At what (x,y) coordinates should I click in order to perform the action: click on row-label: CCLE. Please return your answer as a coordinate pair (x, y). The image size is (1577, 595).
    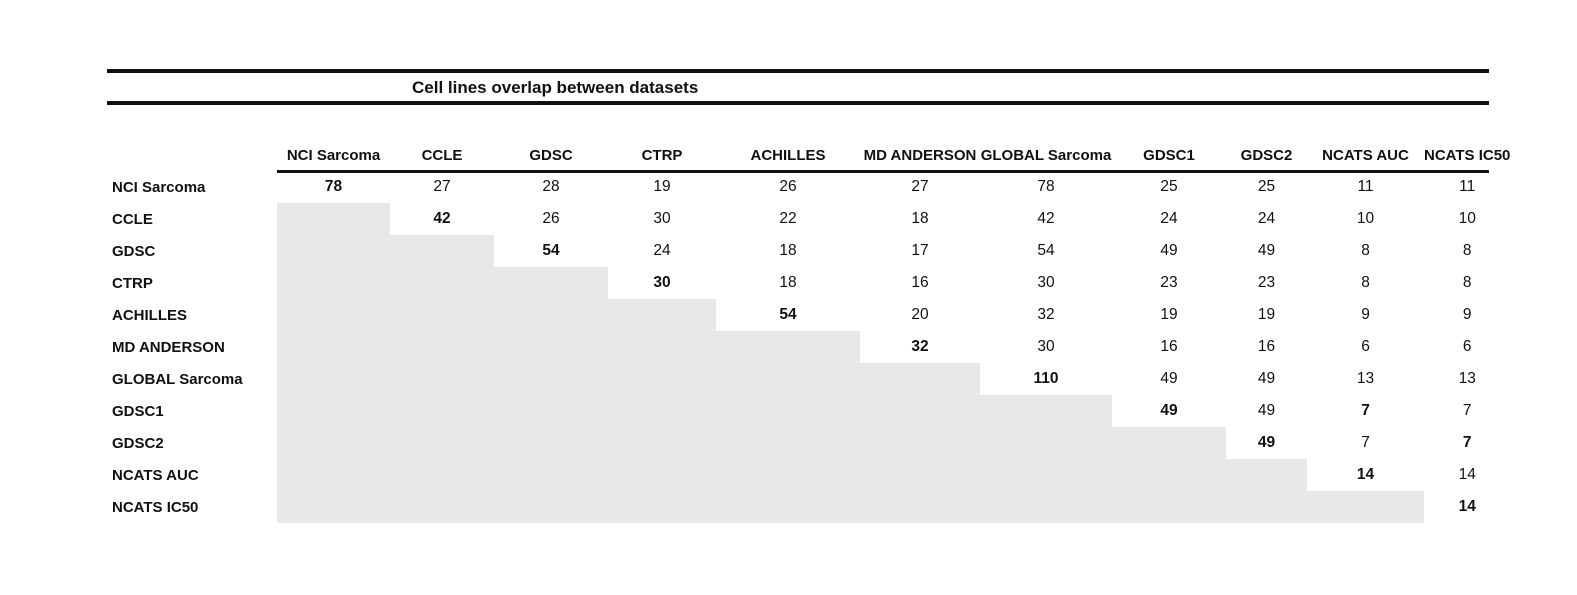
    Looking at the image, I should click on (132, 219).